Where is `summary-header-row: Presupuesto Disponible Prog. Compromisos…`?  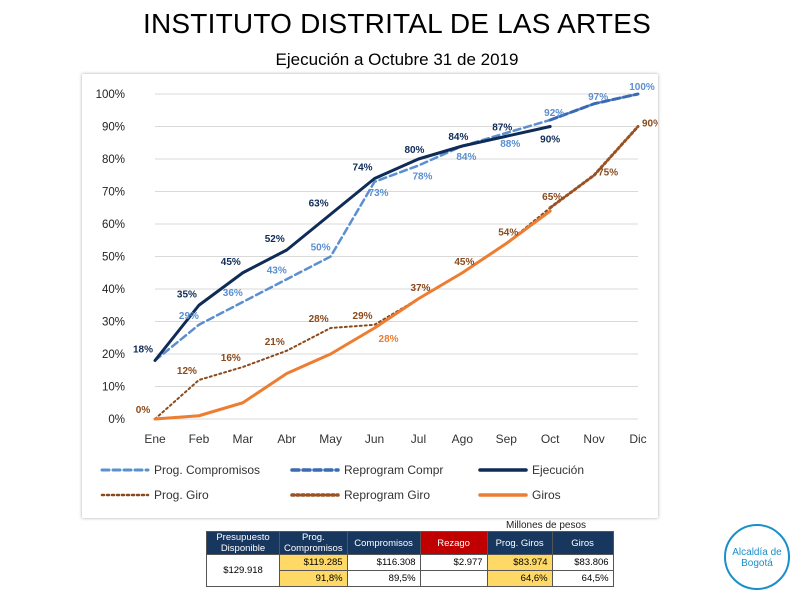 summary-header-row: Presupuesto Disponible Prog. Compromisos… is located at coordinates (410, 543).